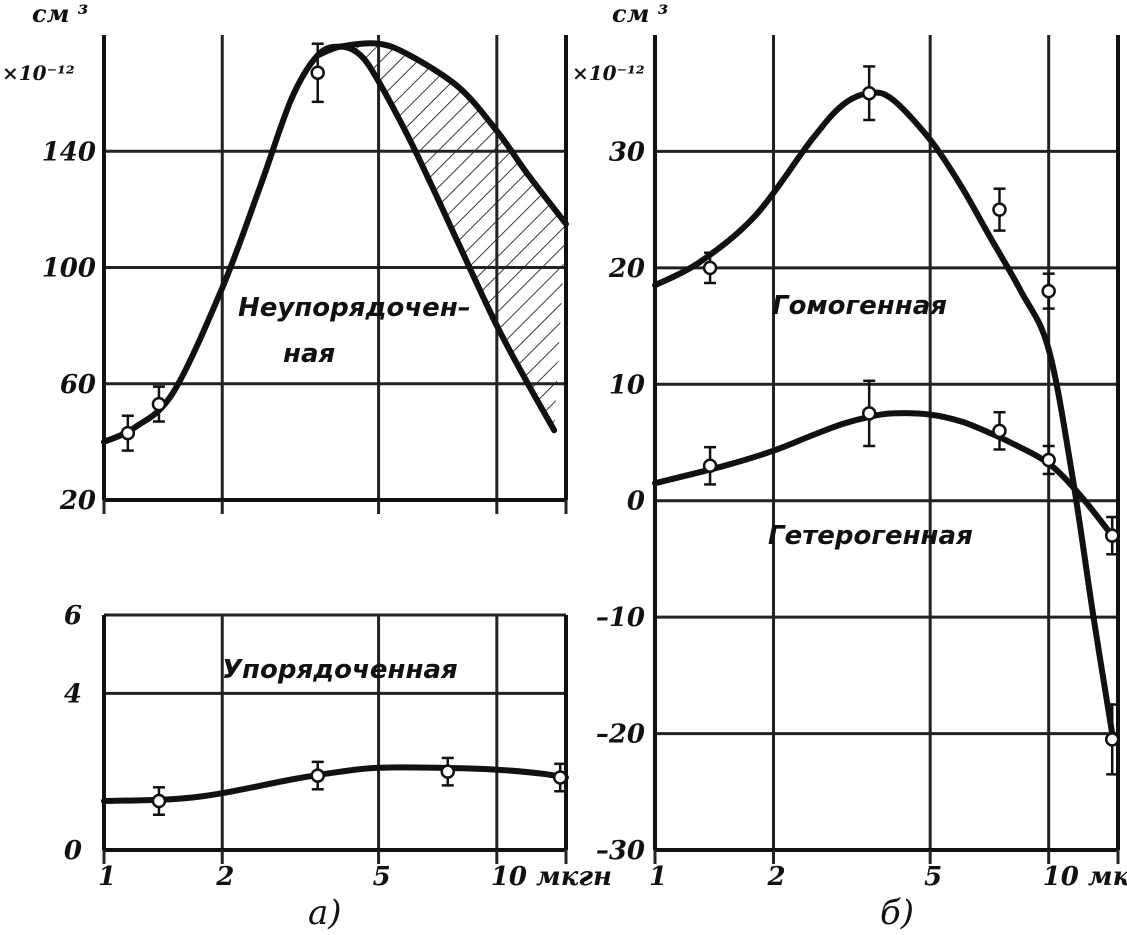 Image resolution: width=1127 pixels, height=935 pixels. What do you see at coordinates (73, 694) in the screenshot?
I see `y-tick-label: 4` at bounding box center [73, 694].